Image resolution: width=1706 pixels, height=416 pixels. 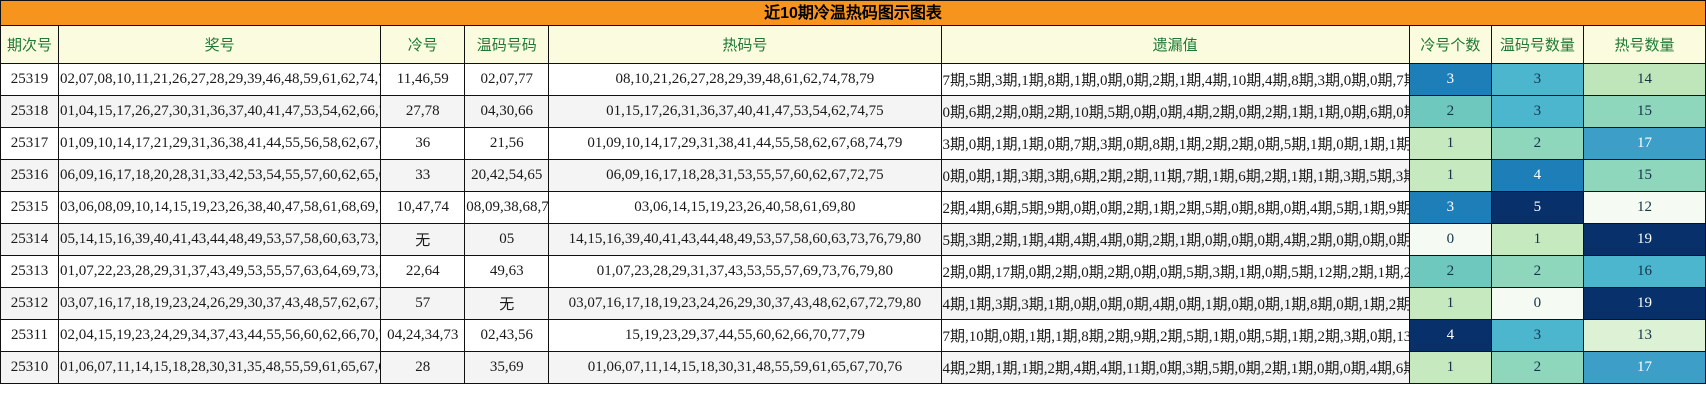 I want to click on period-cell: 25312, so click(x=30, y=303).